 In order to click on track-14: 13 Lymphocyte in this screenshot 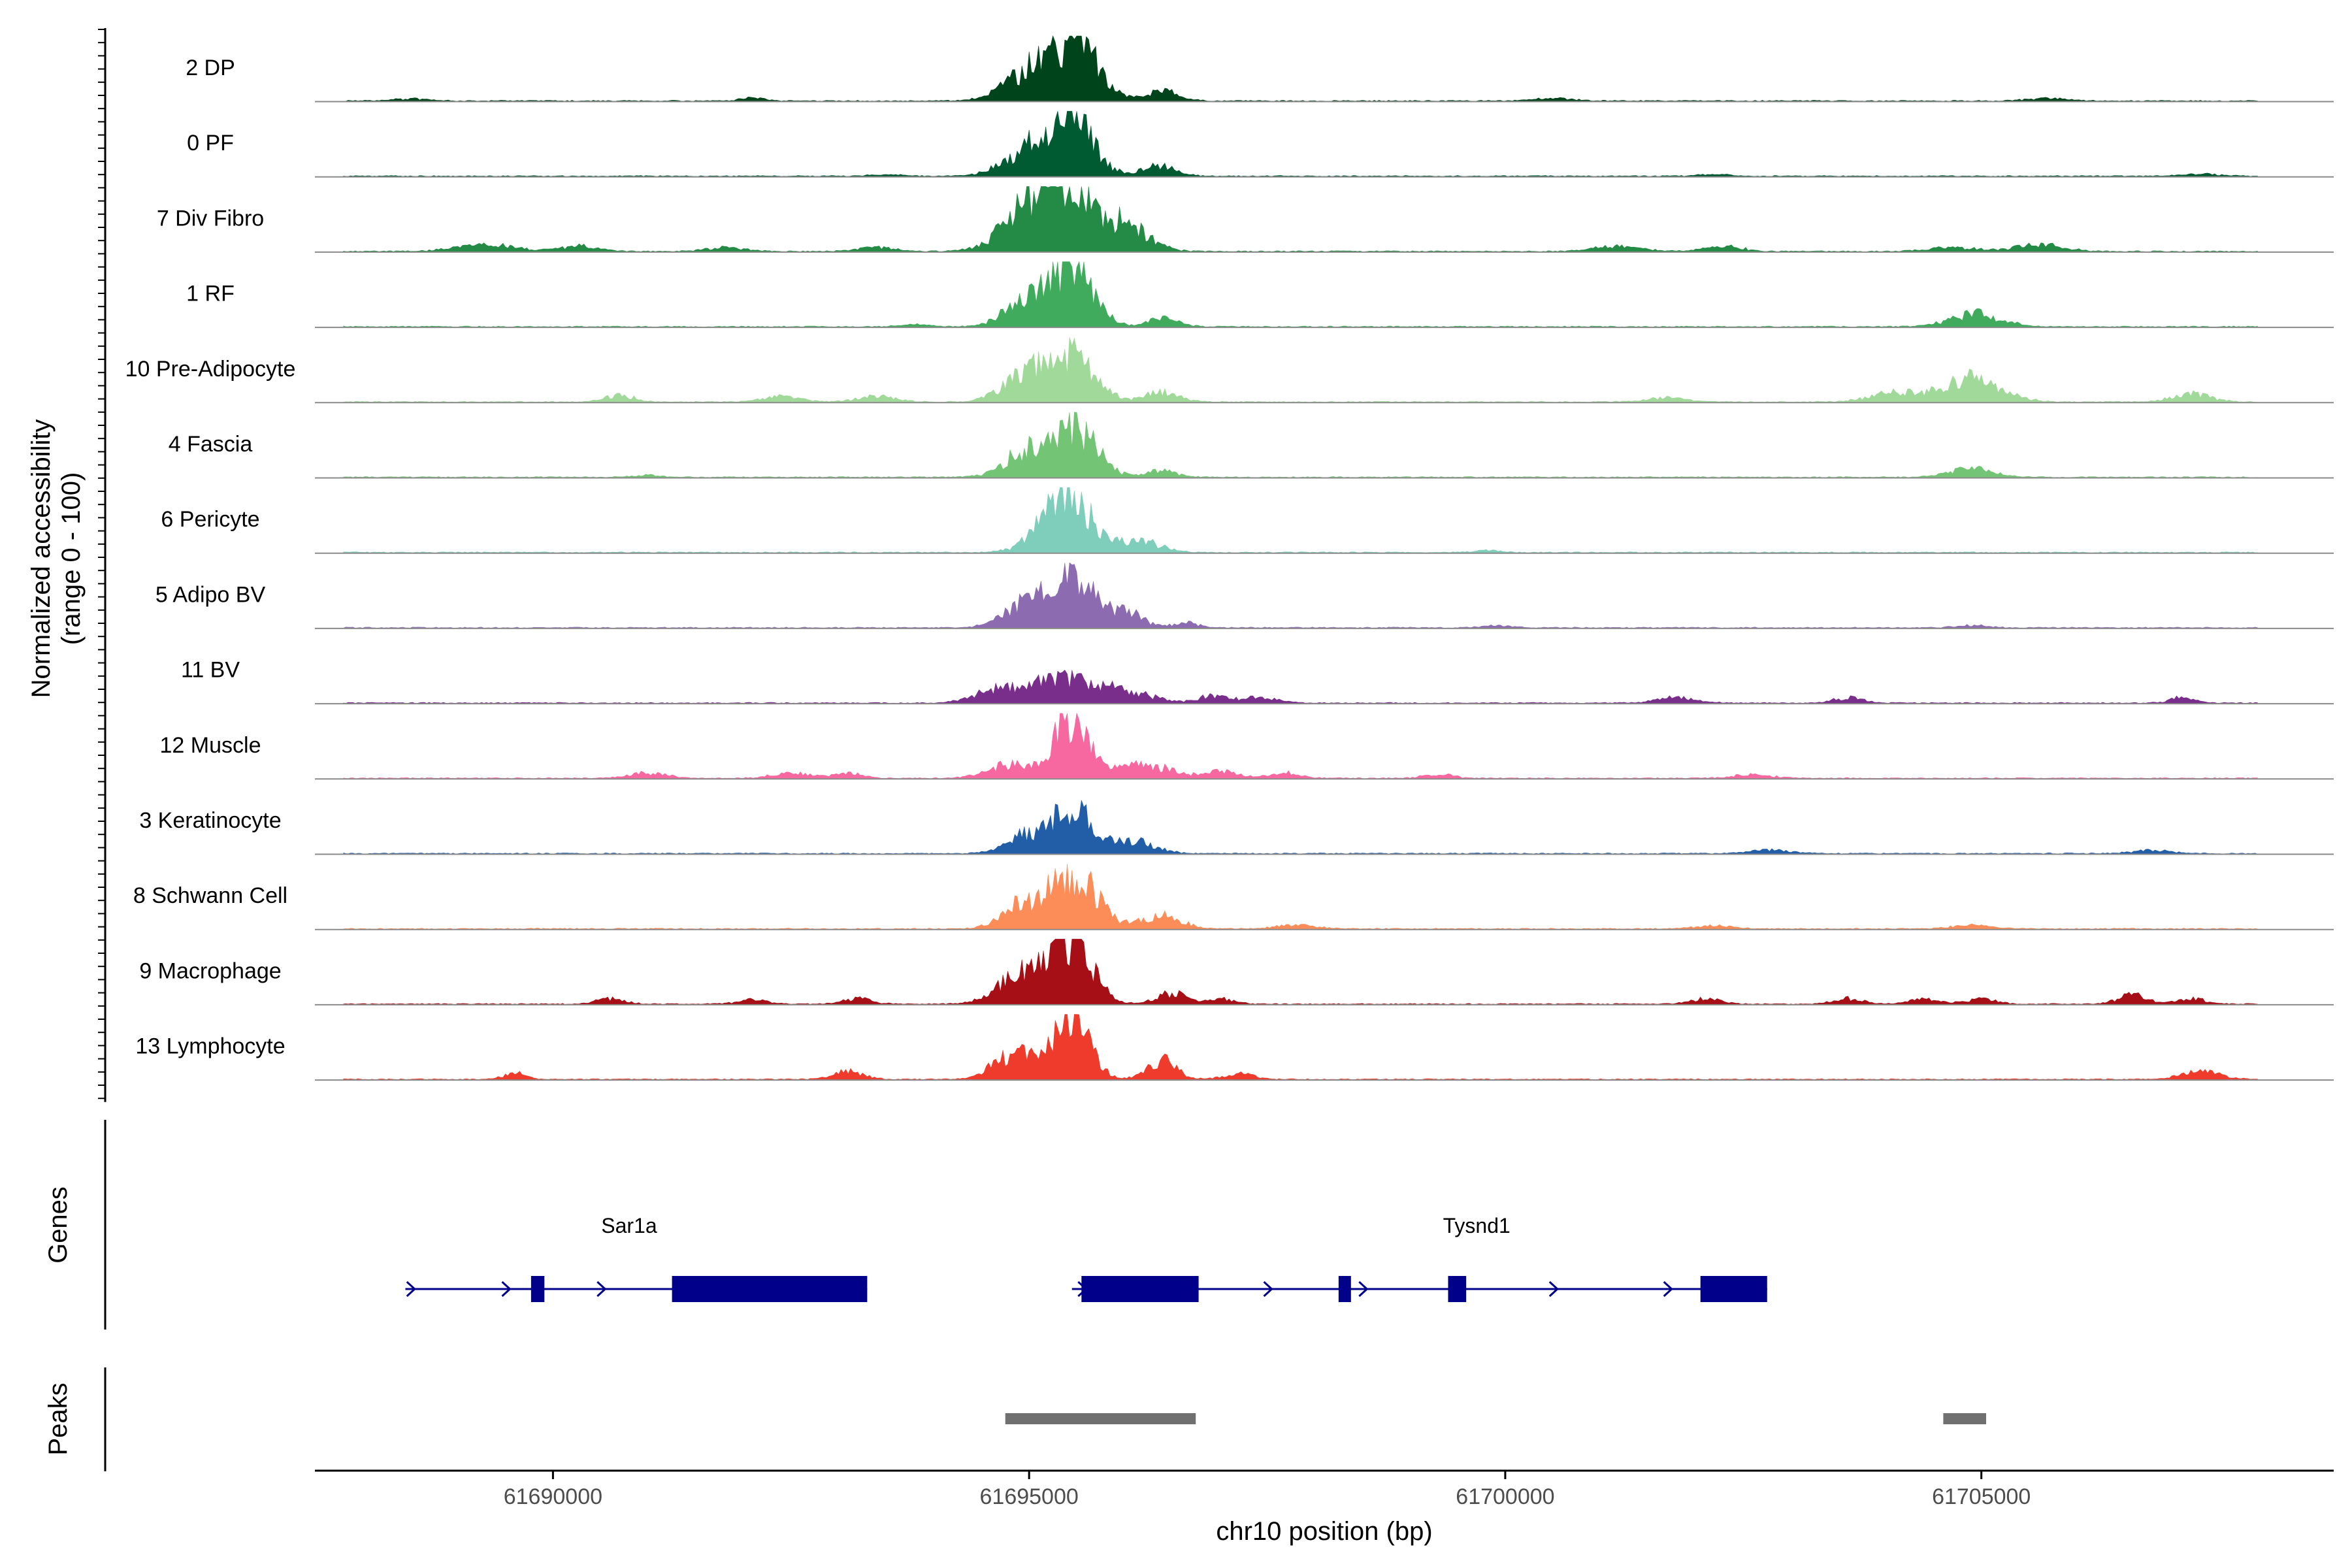, I will do `click(1234, 1047)`.